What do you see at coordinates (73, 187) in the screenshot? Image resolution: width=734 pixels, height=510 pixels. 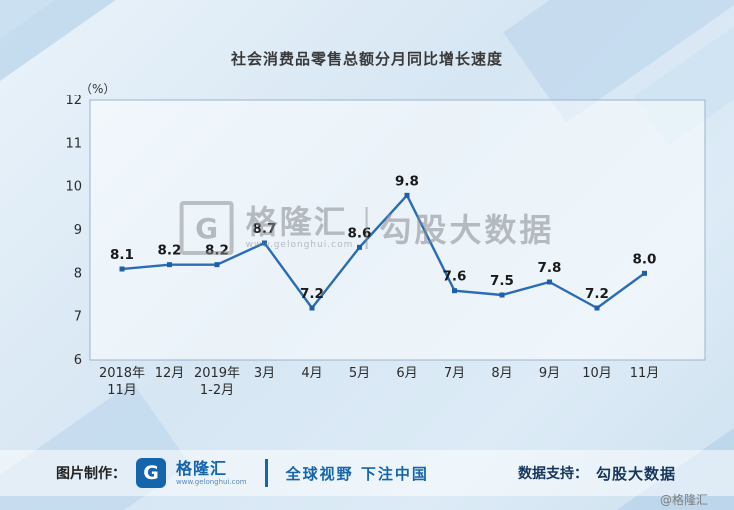 I see `y-tick-label: 10` at bounding box center [73, 187].